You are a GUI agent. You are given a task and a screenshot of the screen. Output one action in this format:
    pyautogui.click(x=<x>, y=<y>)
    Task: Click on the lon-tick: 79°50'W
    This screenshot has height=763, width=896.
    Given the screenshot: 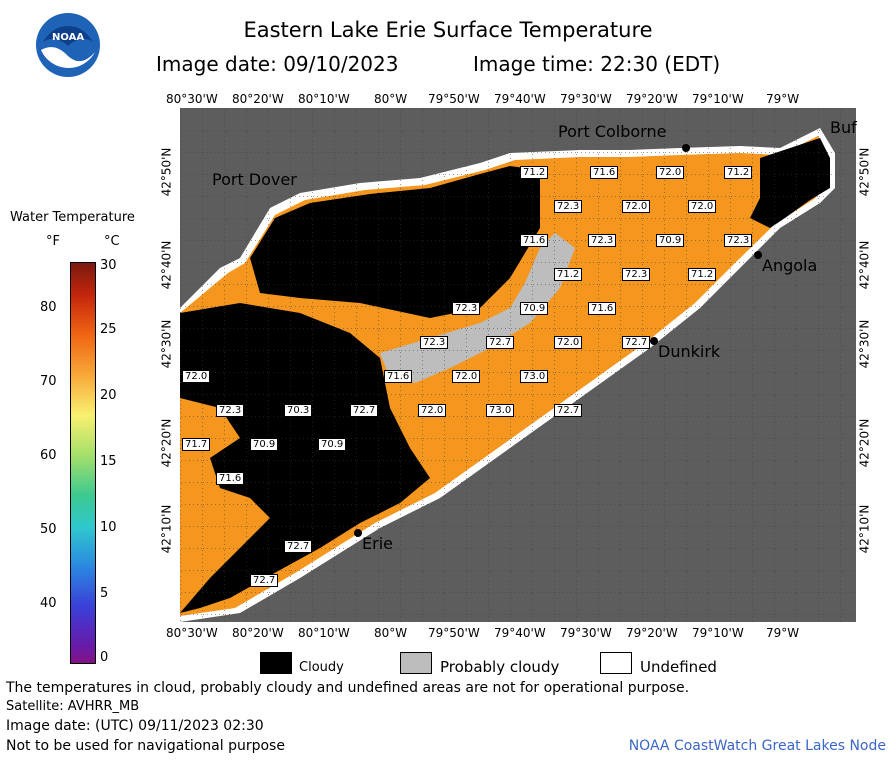 What is the action you would take?
    pyautogui.click(x=454, y=633)
    